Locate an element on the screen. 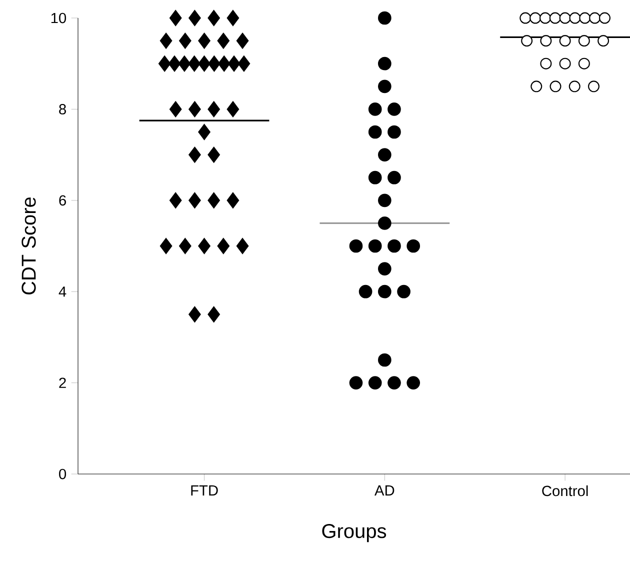 The width and height of the screenshot is (630, 562). x-axis-title: Groups is located at coordinates (354, 533).